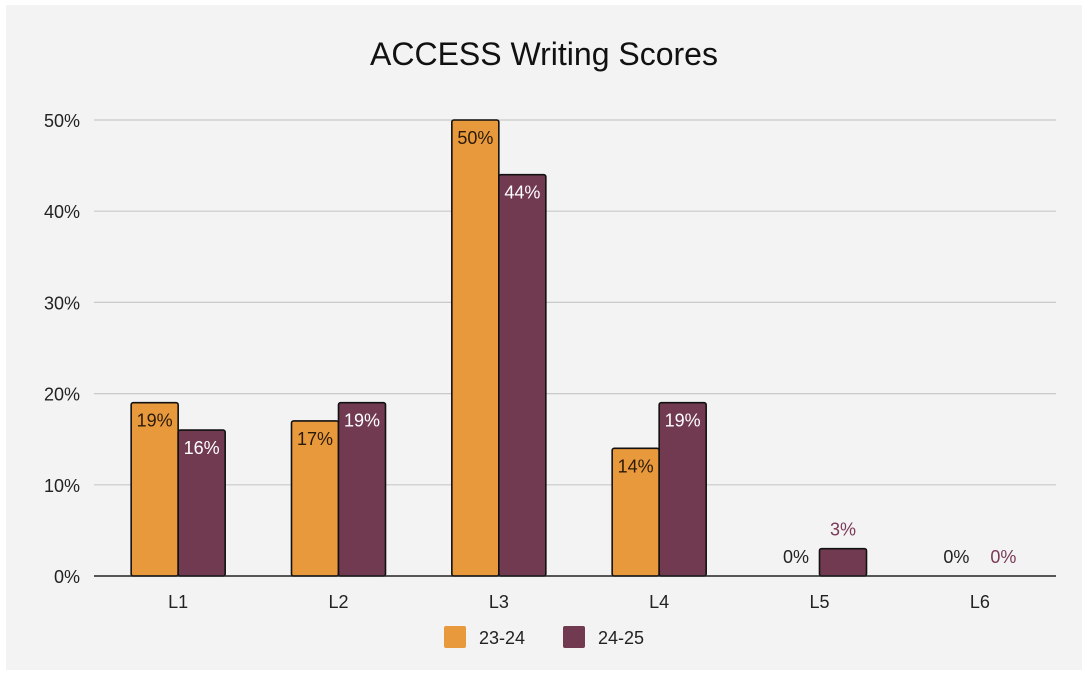 The image size is (1088, 675). Describe the element at coordinates (62, 395) in the screenshot. I see `y-tick-label: 20%` at that location.